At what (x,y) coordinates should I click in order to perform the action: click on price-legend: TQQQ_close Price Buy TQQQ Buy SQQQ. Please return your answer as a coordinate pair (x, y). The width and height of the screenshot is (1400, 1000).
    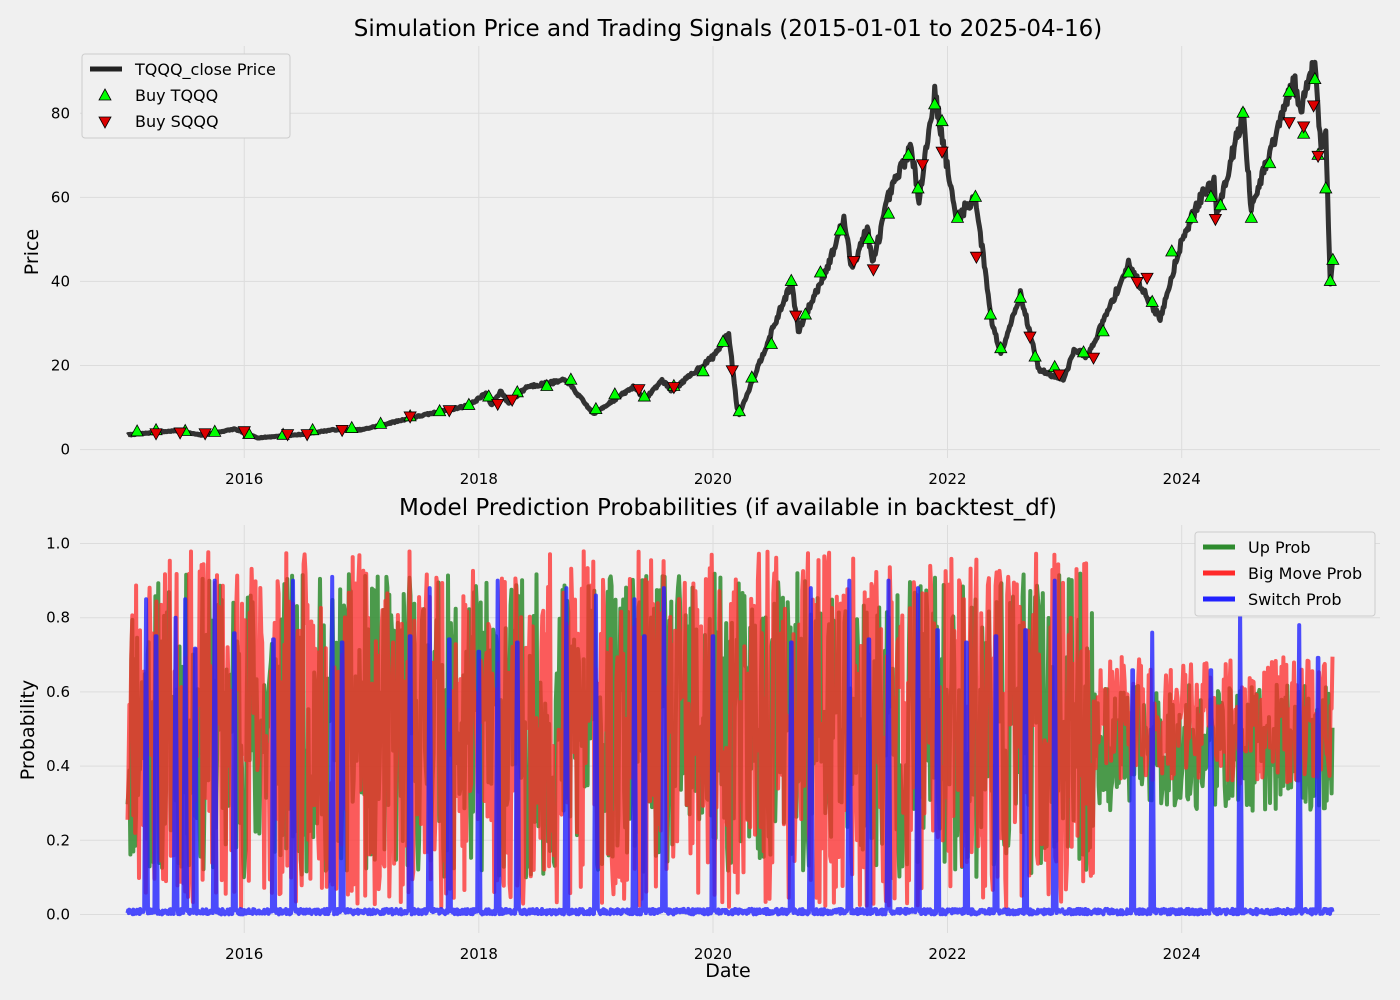
    Looking at the image, I should click on (186, 96).